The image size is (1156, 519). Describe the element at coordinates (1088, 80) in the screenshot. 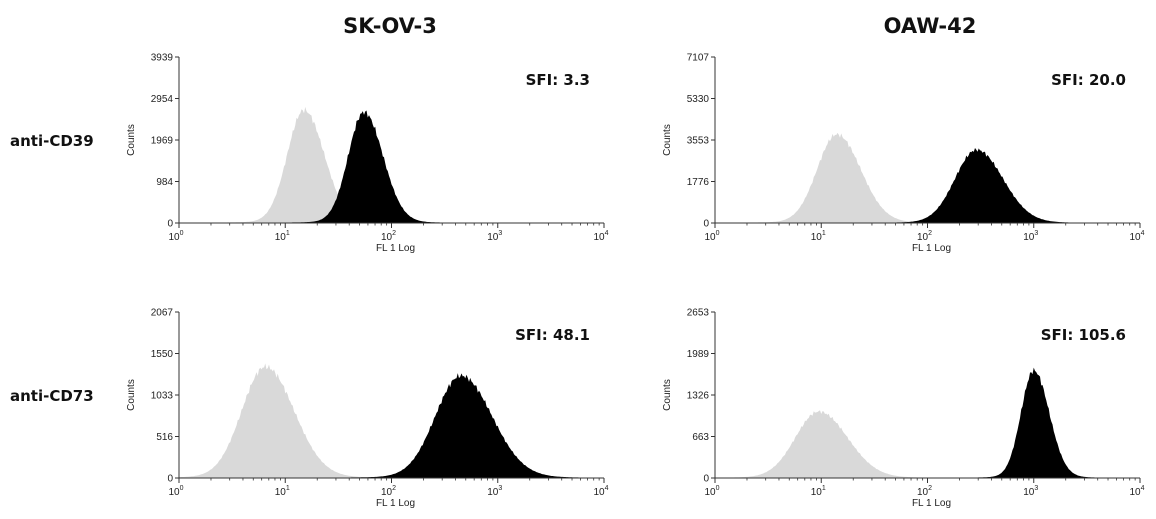

I see `sfi-annotation: SFI: 20.0` at that location.